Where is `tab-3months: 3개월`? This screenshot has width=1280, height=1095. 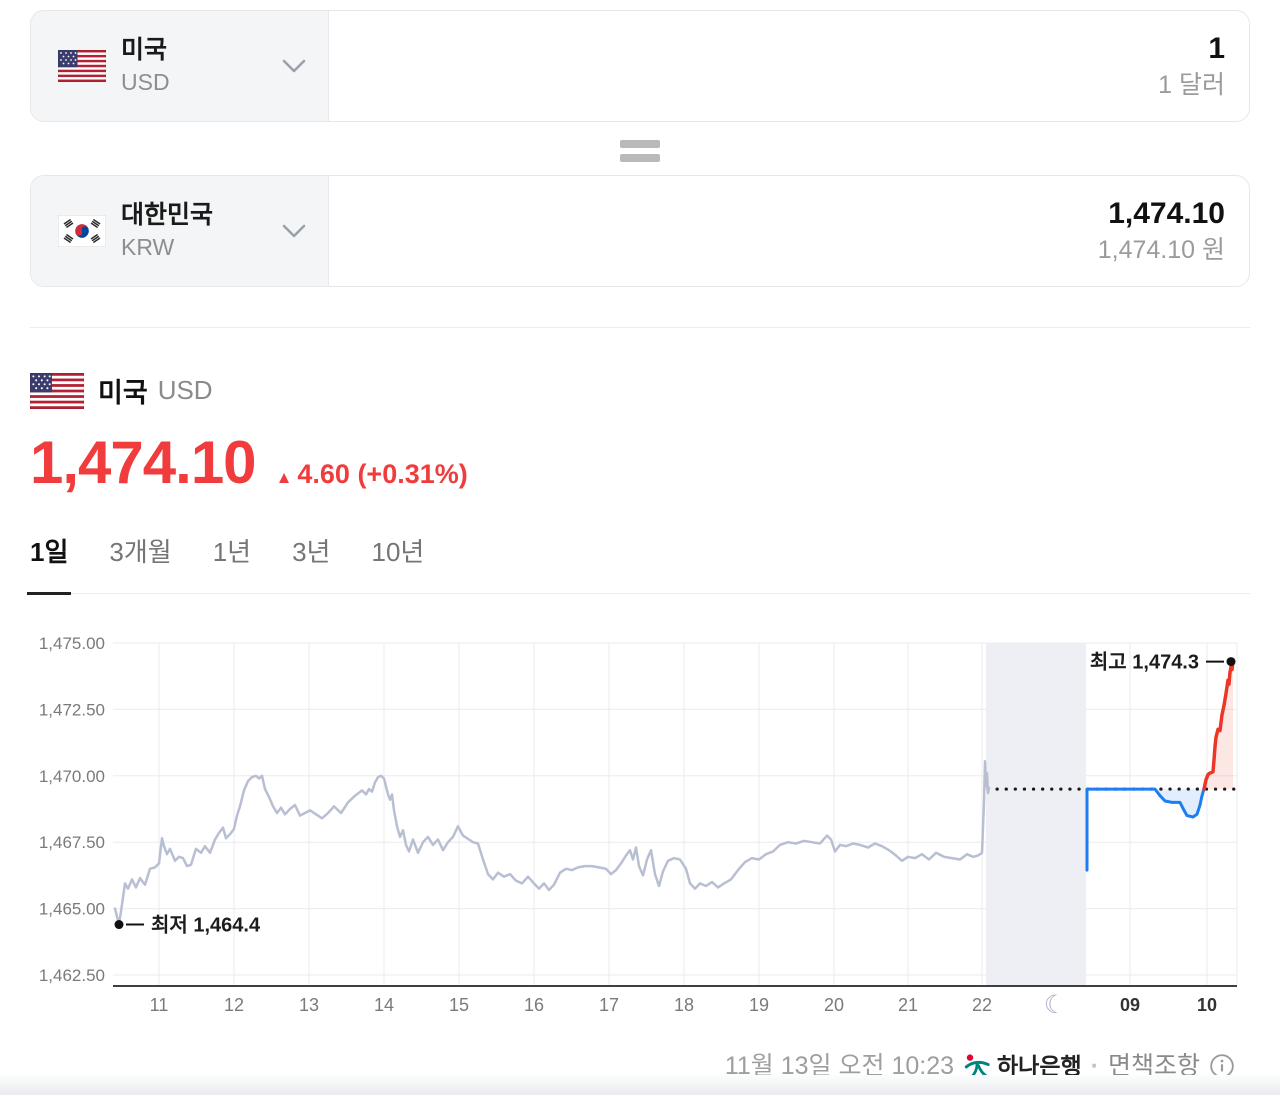
tab-3months: 3개월 is located at coordinates (140, 552).